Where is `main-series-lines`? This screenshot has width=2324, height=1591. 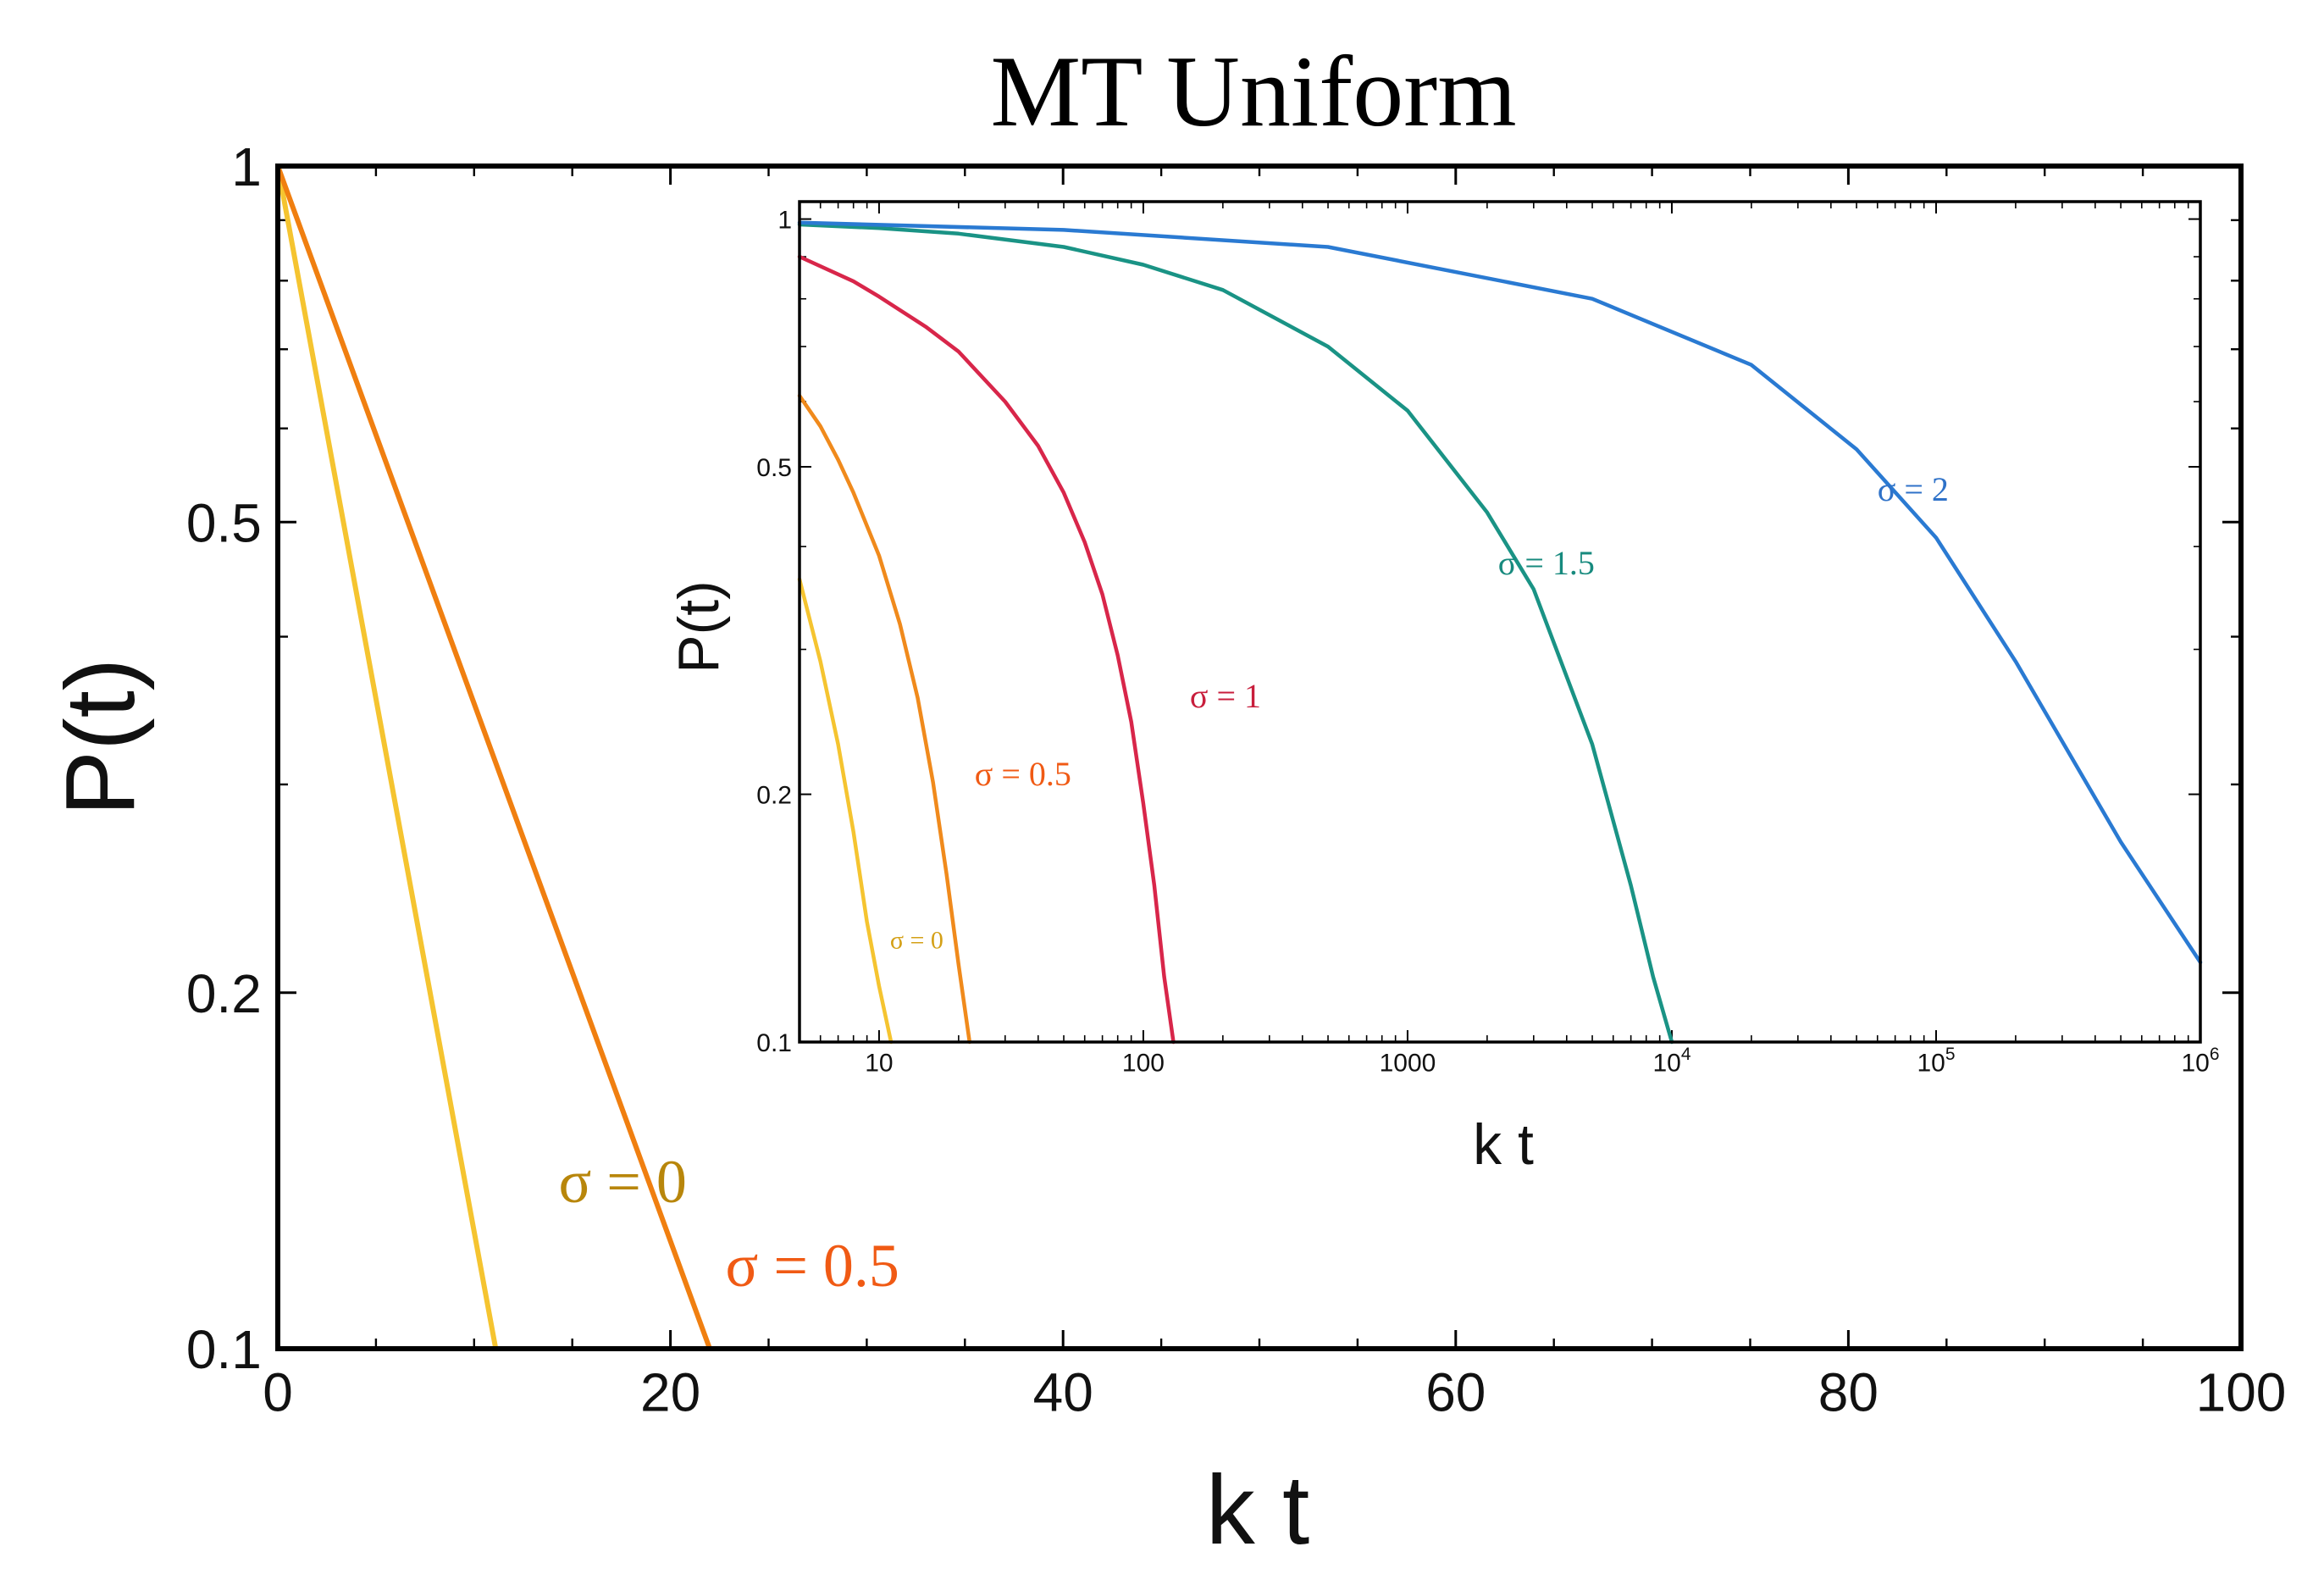
main-series-lines is located at coordinates (493, 757).